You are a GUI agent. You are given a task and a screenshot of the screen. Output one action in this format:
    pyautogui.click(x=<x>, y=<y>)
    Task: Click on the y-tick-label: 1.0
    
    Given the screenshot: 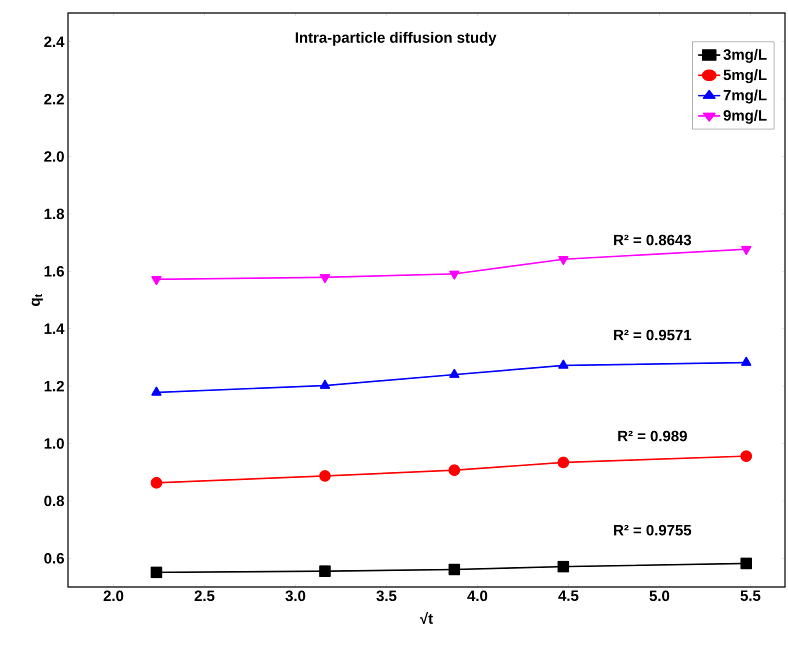 What is the action you would take?
    pyautogui.click(x=54, y=443)
    